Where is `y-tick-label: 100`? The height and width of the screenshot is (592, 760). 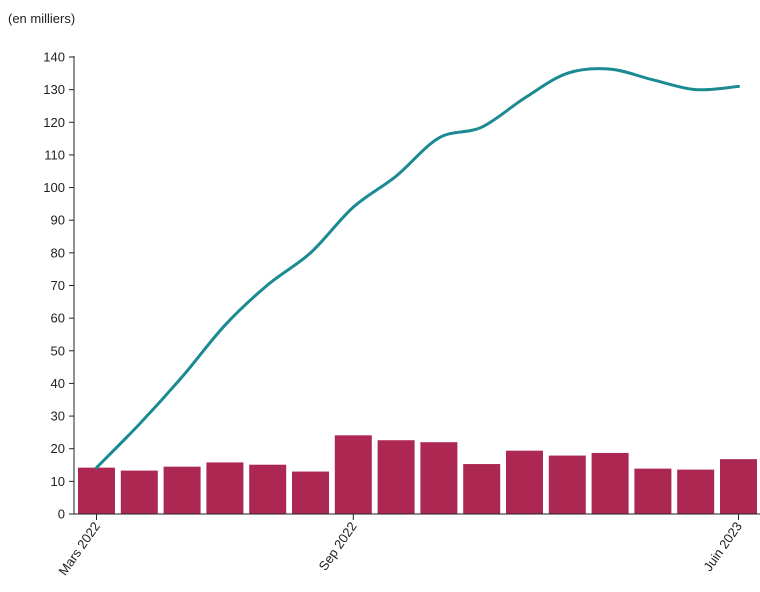
y-tick-label: 100 is located at coordinates (54, 187).